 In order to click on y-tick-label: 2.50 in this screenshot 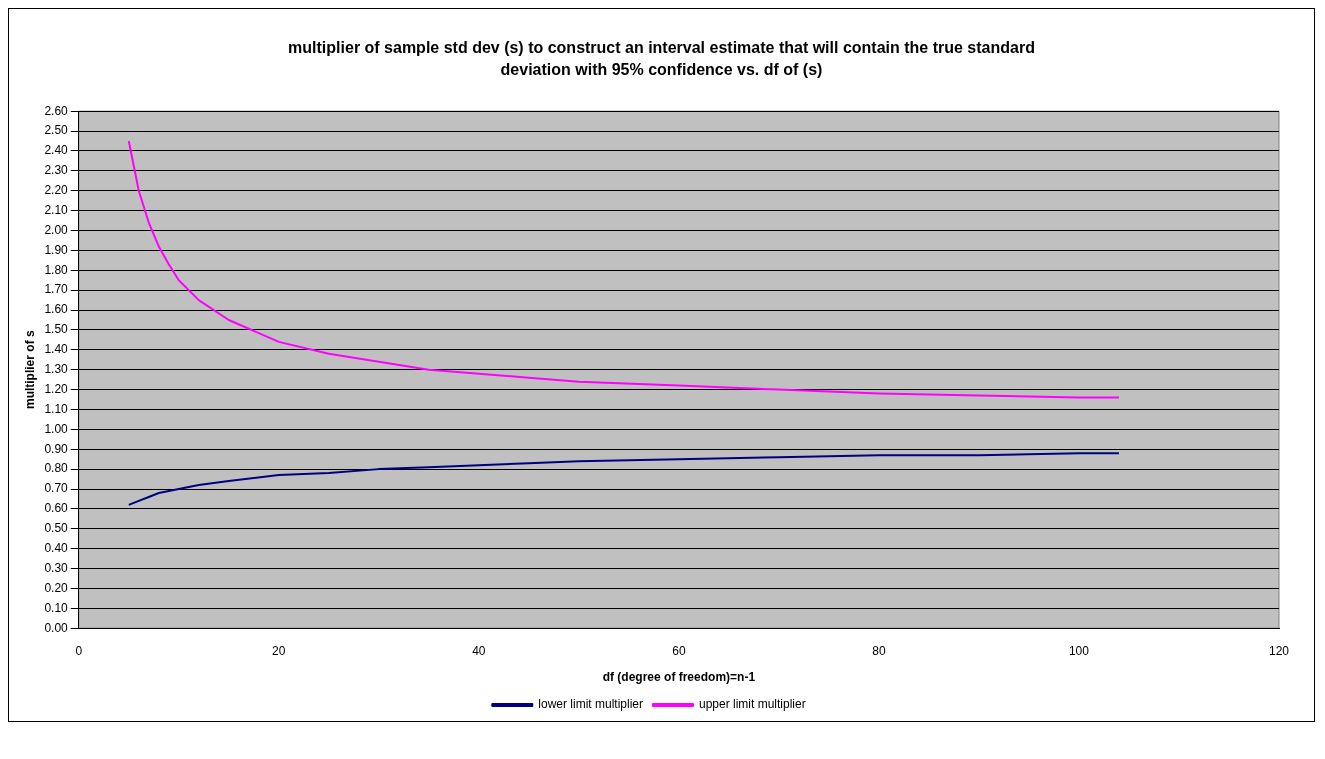, I will do `click(56, 130)`.